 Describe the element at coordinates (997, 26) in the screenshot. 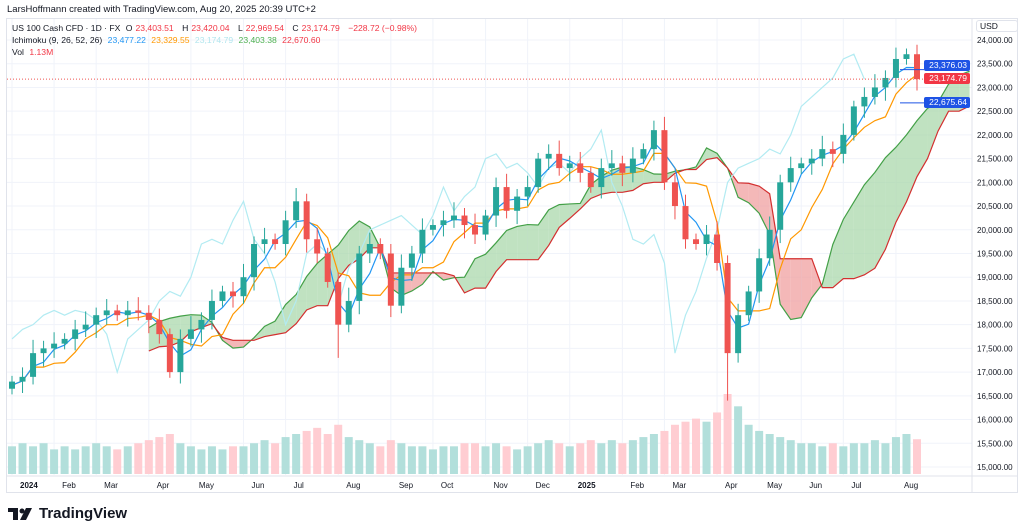

I see `currency-button: USD` at that location.